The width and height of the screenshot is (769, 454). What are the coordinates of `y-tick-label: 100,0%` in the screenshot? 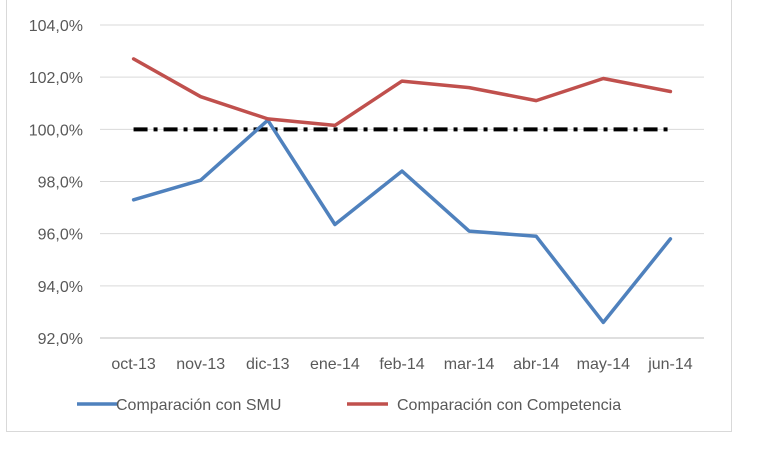 It's located at (56, 130).